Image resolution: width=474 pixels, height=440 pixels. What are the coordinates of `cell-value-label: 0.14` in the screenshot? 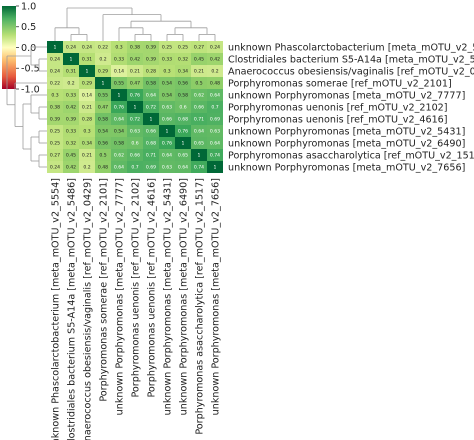 It's located at (87, 96).